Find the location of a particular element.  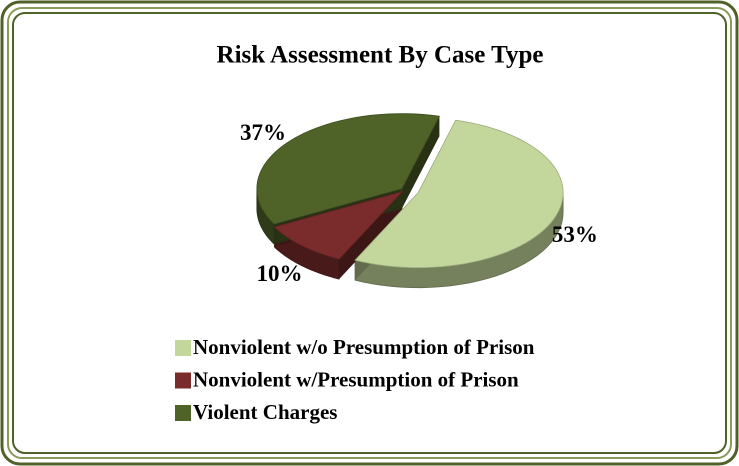

slice-tops is located at coordinates (410, 191).